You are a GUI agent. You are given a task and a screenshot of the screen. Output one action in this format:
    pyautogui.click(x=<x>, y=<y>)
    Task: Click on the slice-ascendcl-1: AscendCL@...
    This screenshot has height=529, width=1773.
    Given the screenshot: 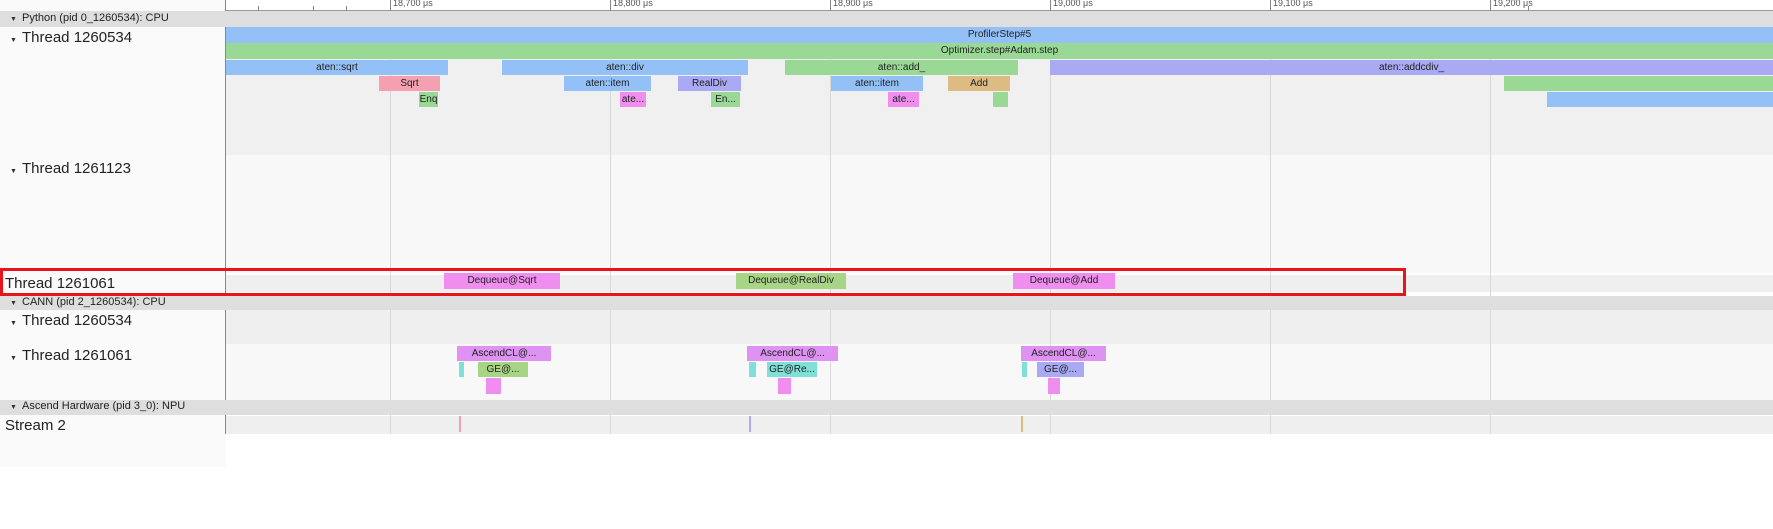 What is the action you would take?
    pyautogui.click(x=504, y=353)
    